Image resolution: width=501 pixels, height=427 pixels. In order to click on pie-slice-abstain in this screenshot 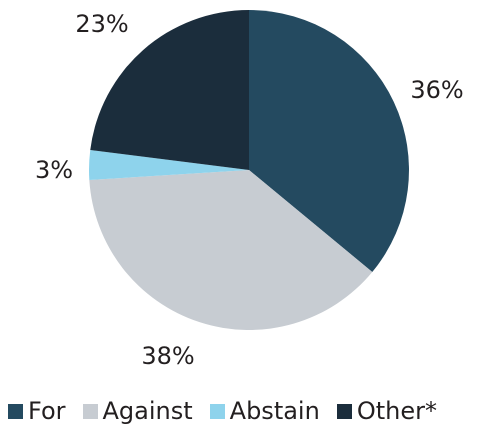, I will do `click(169, 165)`.